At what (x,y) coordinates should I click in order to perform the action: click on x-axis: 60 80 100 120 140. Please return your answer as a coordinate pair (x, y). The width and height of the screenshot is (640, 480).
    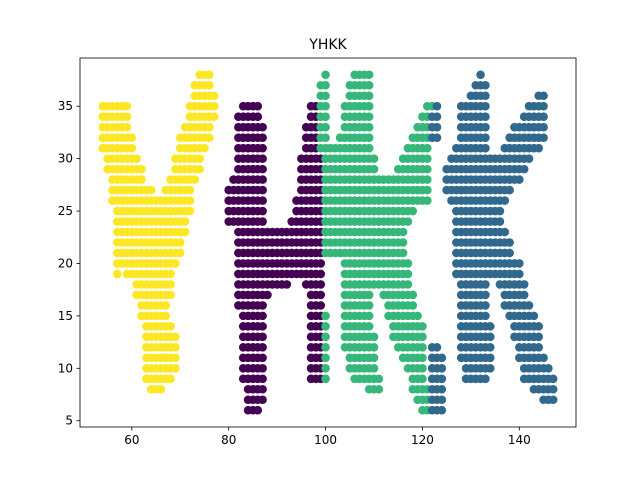
    Looking at the image, I should click on (327, 437).